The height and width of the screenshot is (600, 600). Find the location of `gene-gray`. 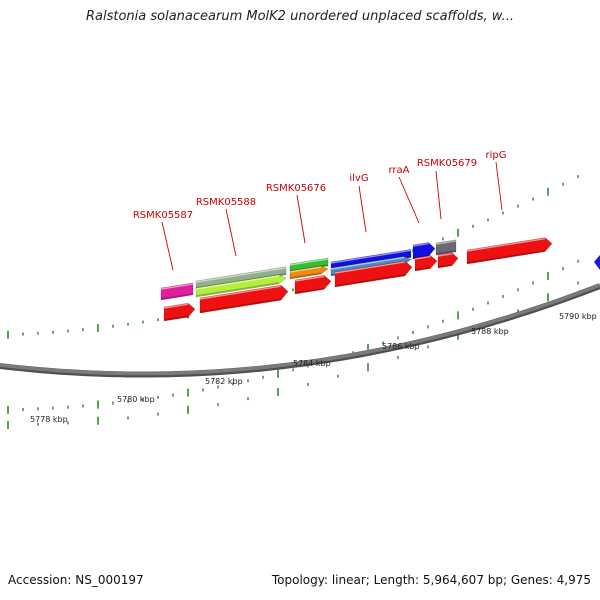

gene-gray is located at coordinates (446, 247).